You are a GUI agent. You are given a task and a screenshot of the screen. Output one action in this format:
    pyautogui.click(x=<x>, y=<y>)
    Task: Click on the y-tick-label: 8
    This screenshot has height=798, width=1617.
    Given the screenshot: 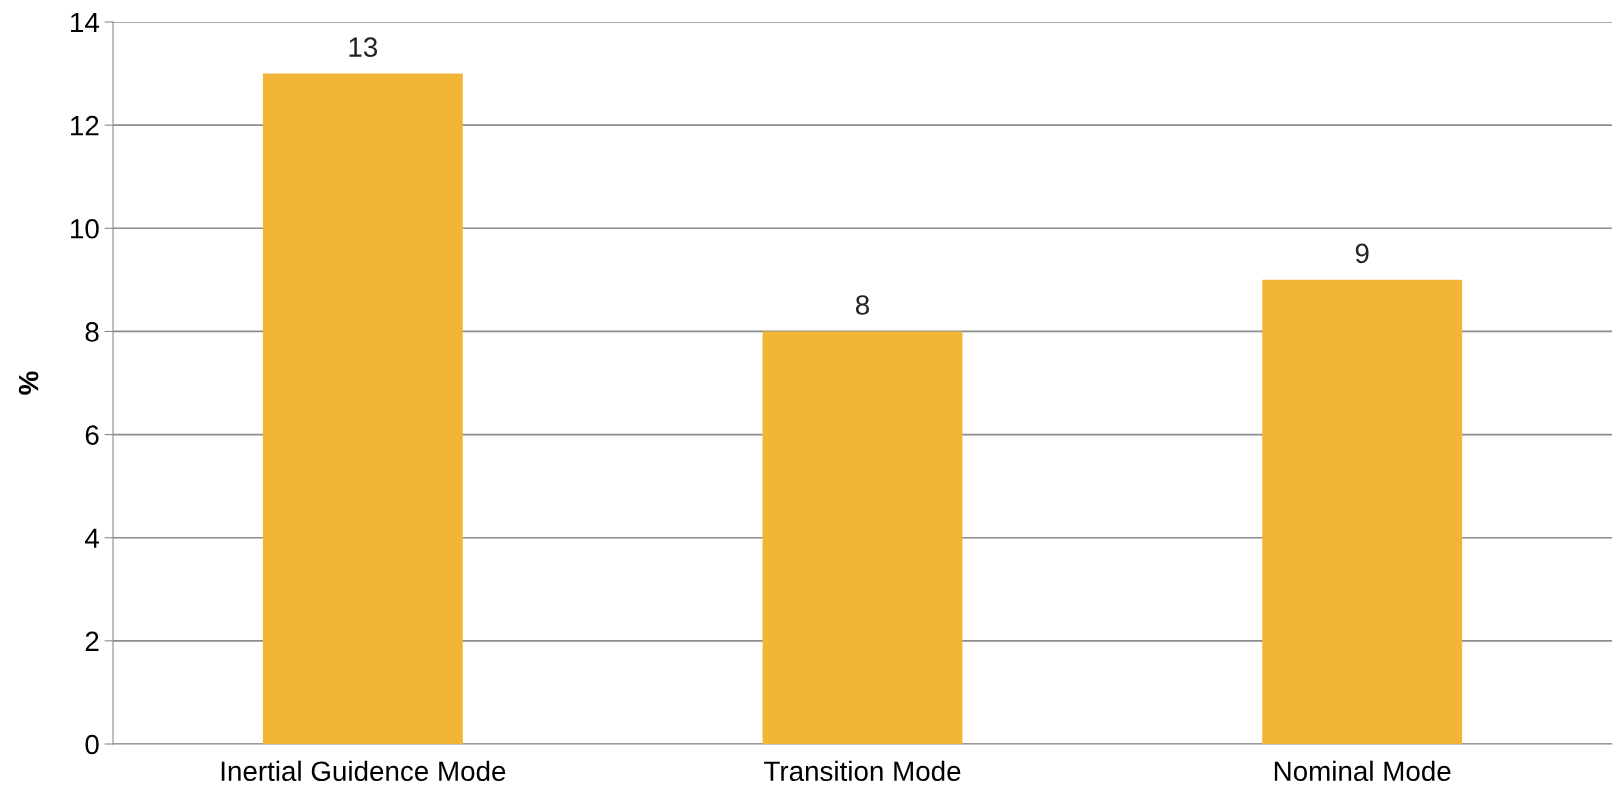 What is the action you would take?
    pyautogui.click(x=92, y=332)
    